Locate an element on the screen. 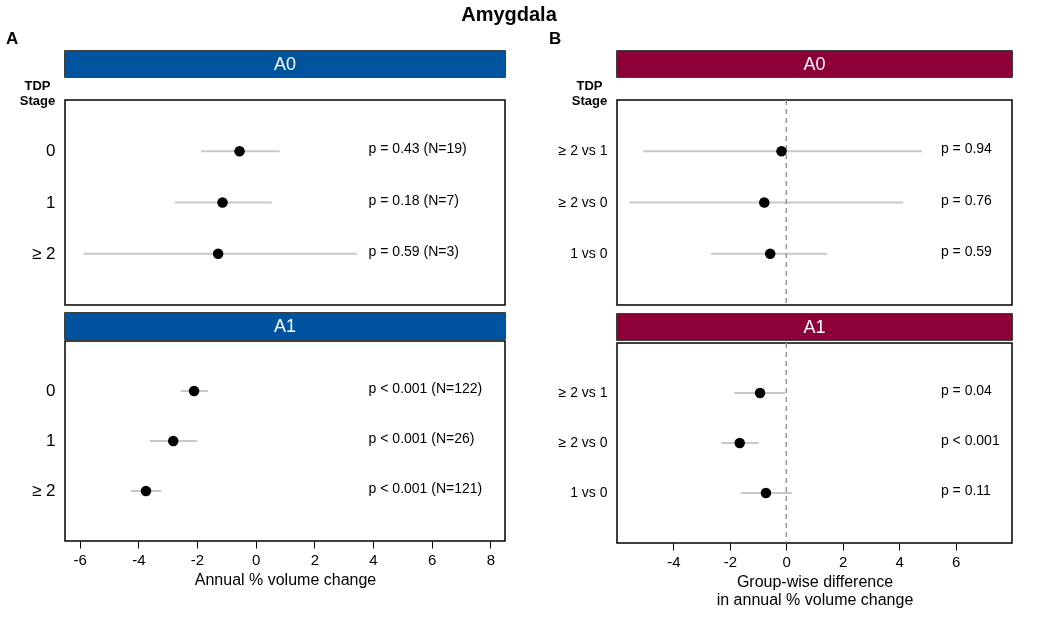 The height and width of the screenshot is (625, 1037). text: B is located at coordinates (555, 38).